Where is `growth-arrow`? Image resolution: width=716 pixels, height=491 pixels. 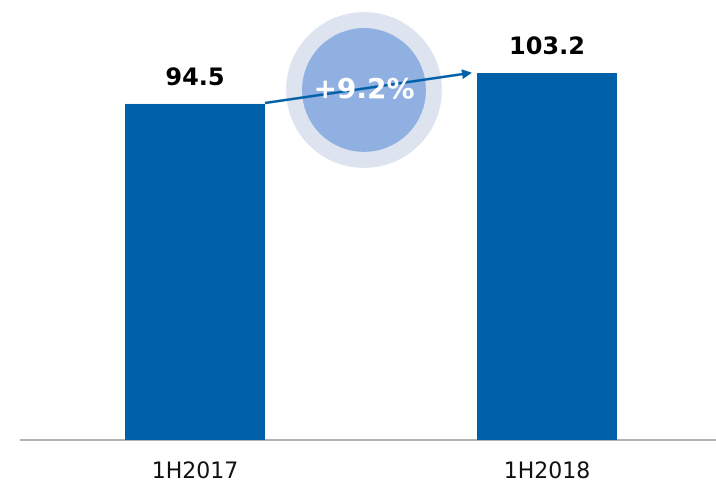 growth-arrow is located at coordinates (368, 87).